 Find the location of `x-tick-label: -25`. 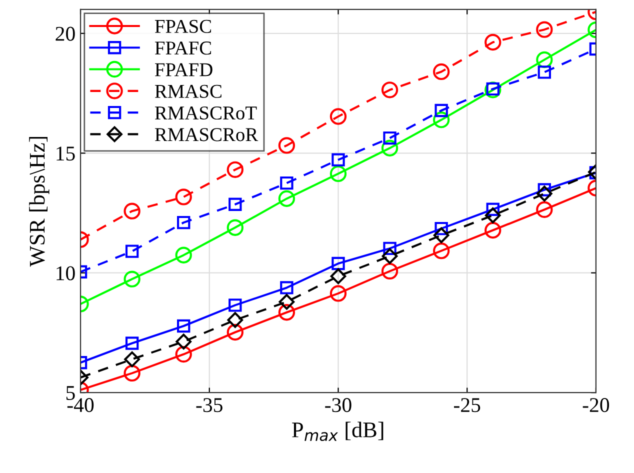

x-tick-label: -25 is located at coordinates (467, 405).